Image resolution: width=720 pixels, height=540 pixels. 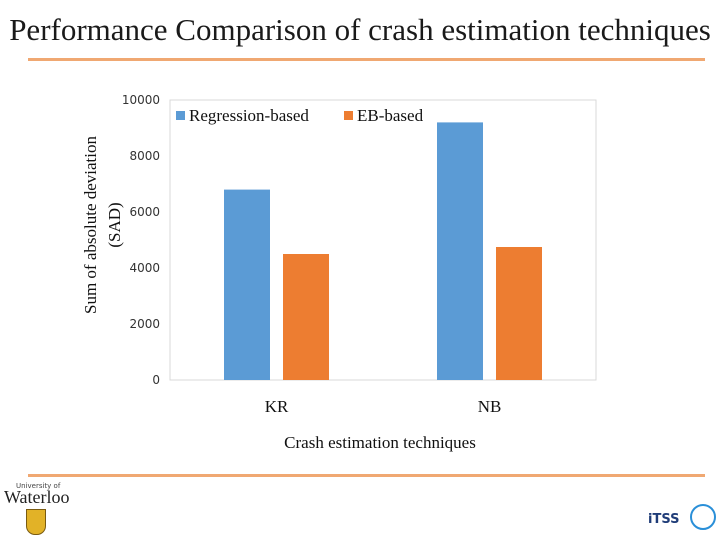 What do you see at coordinates (156, 380) in the screenshot?
I see `y-tick-label: 0` at bounding box center [156, 380].